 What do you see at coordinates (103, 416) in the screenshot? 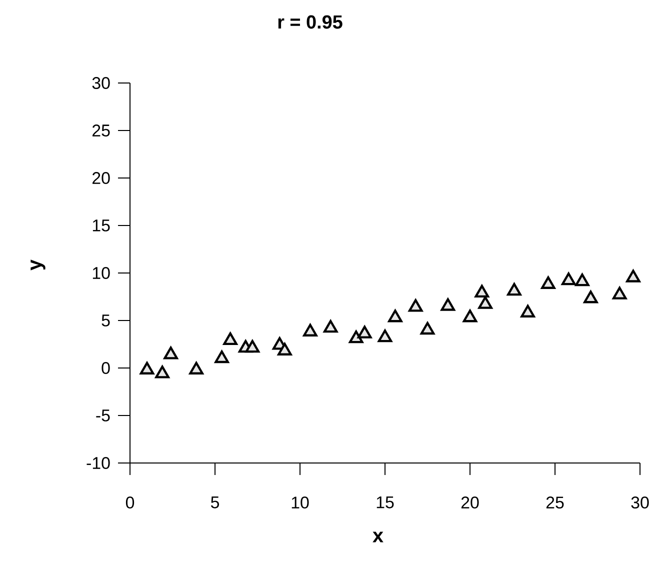
I see `y-tick-label: -5` at bounding box center [103, 416].